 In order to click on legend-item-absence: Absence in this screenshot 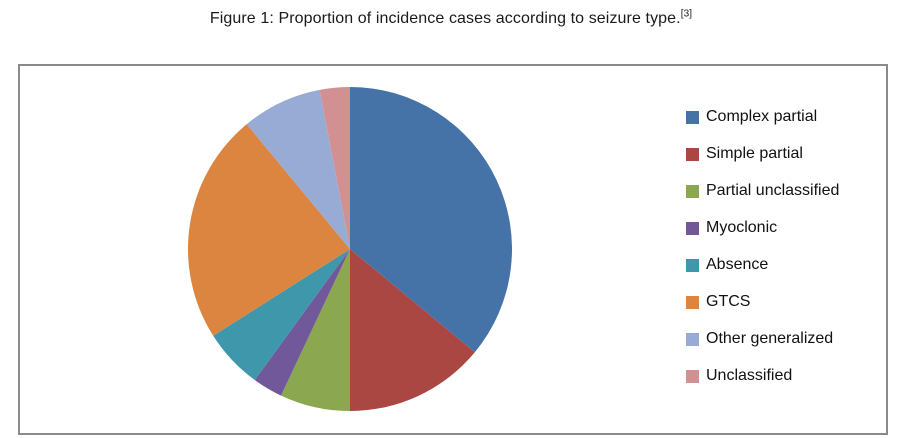, I will do `click(762, 265)`.